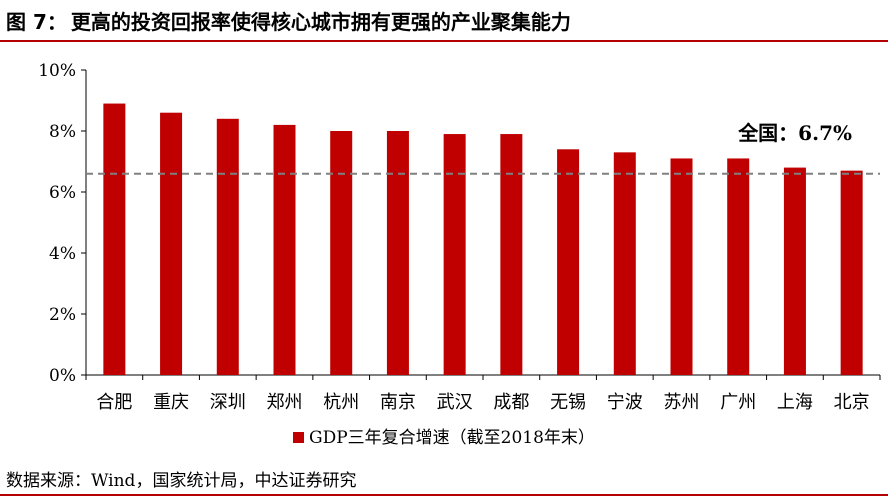 The image size is (888, 496). I want to click on x-tick-label: 杭州, so click(341, 402).